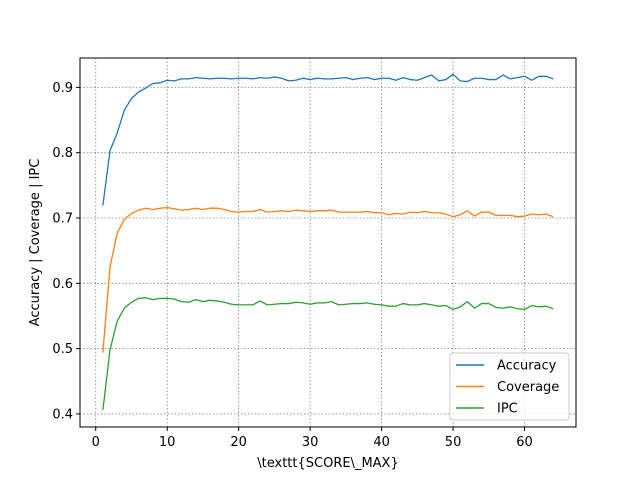  What do you see at coordinates (453, 442) in the screenshot?
I see `x-tick-label: 50` at bounding box center [453, 442].